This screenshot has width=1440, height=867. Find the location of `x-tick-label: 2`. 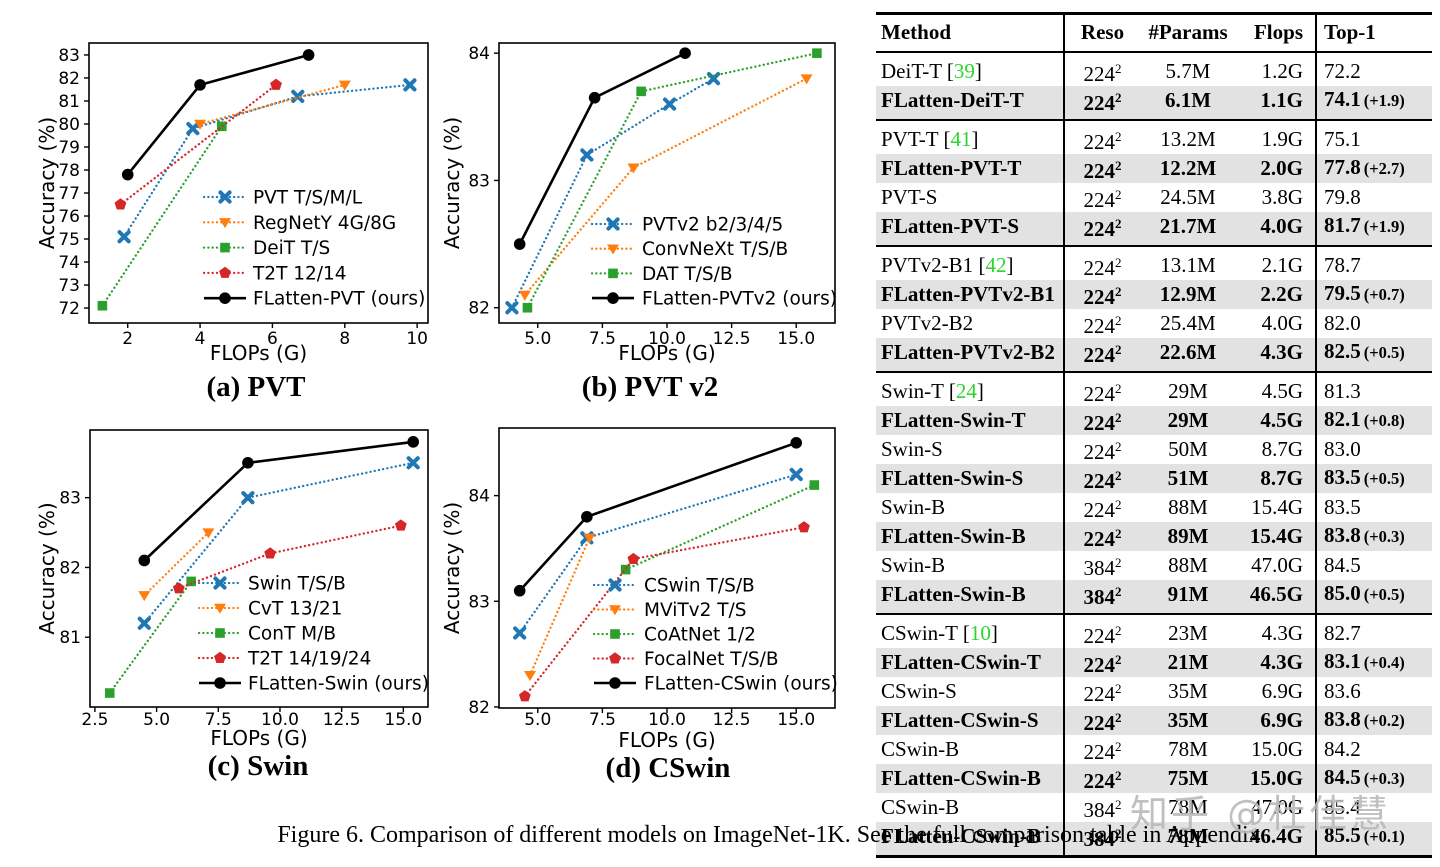

x-tick-label: 2 is located at coordinates (127, 339).